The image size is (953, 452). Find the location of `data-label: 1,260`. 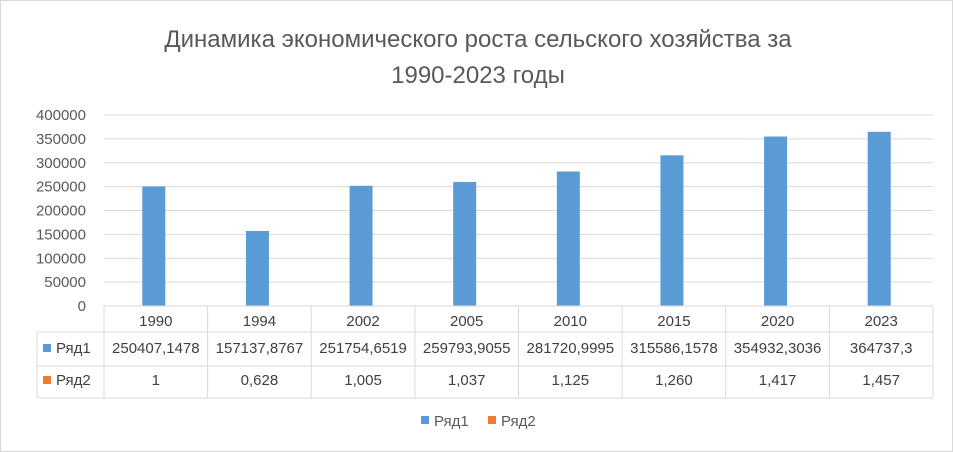

data-label: 1,260 is located at coordinates (674, 380).